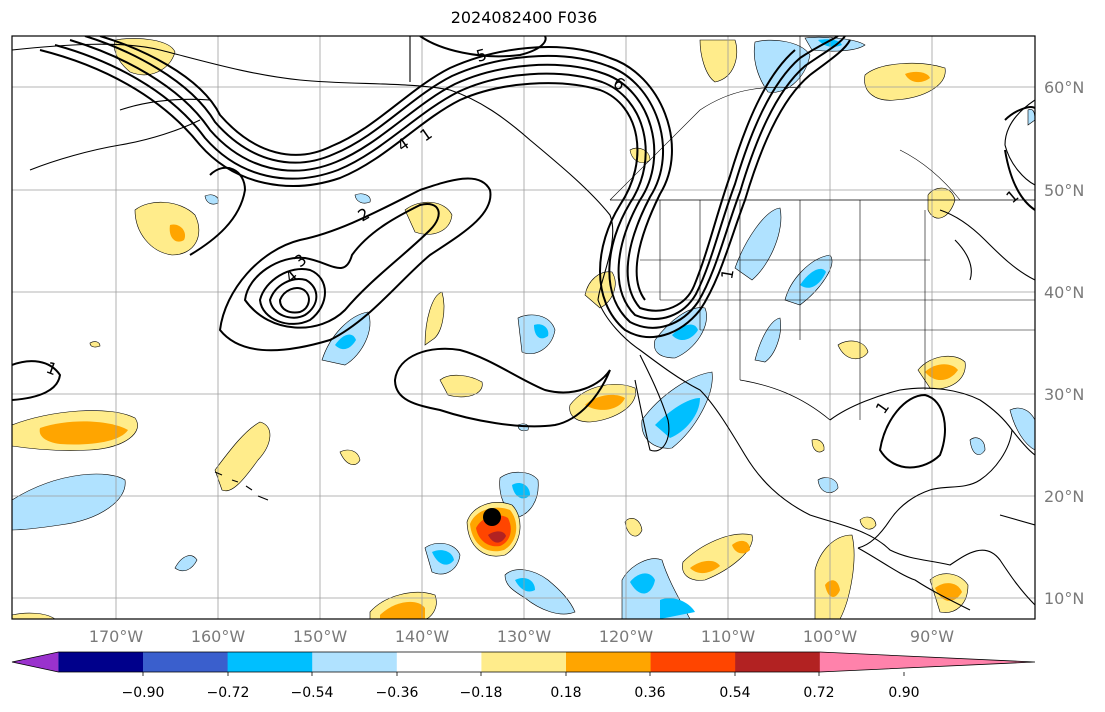 The width and height of the screenshot is (1105, 712). Describe the element at coordinates (481, 693) in the screenshot. I see `colorbar-tick-label: −0.18` at that location.